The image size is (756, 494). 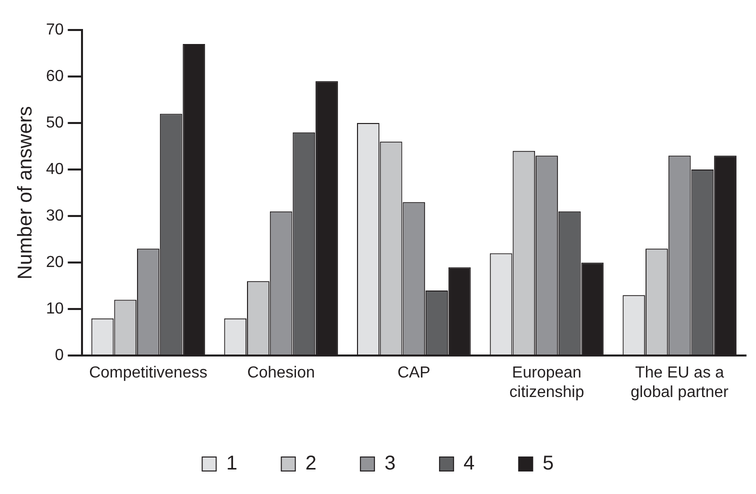 What do you see at coordinates (469, 463) in the screenshot?
I see `legend-label: 4` at bounding box center [469, 463].